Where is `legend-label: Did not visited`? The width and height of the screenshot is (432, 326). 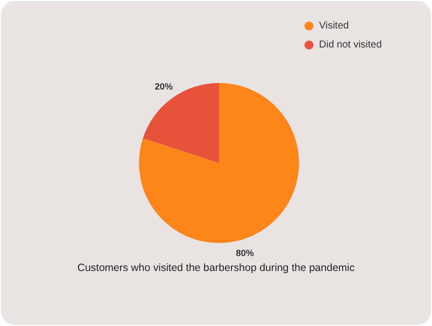 legend-label: Did not visited is located at coordinates (350, 45).